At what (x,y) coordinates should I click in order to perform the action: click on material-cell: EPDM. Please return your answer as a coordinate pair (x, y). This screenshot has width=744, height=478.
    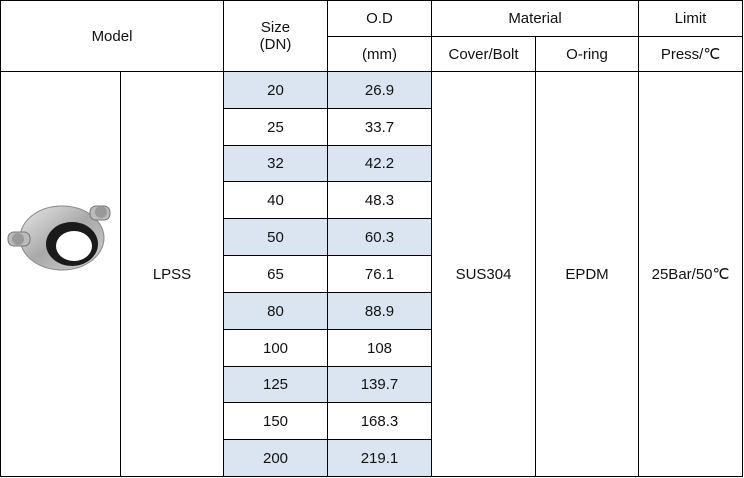
    Looking at the image, I should click on (587, 274).